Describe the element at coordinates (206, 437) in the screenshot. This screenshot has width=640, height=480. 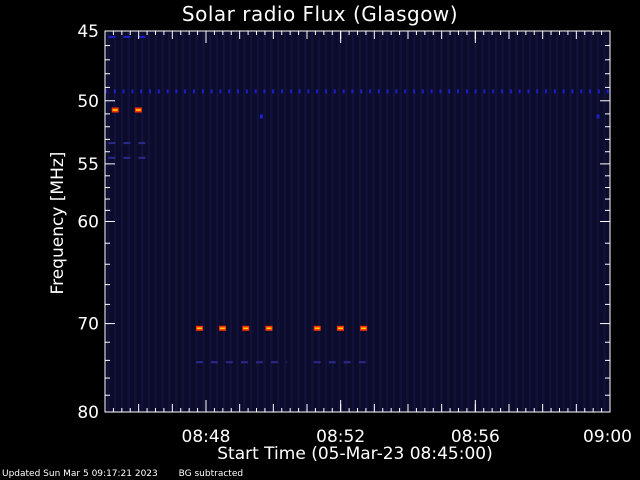
I see `x-tick-label: 08:48` at that location.